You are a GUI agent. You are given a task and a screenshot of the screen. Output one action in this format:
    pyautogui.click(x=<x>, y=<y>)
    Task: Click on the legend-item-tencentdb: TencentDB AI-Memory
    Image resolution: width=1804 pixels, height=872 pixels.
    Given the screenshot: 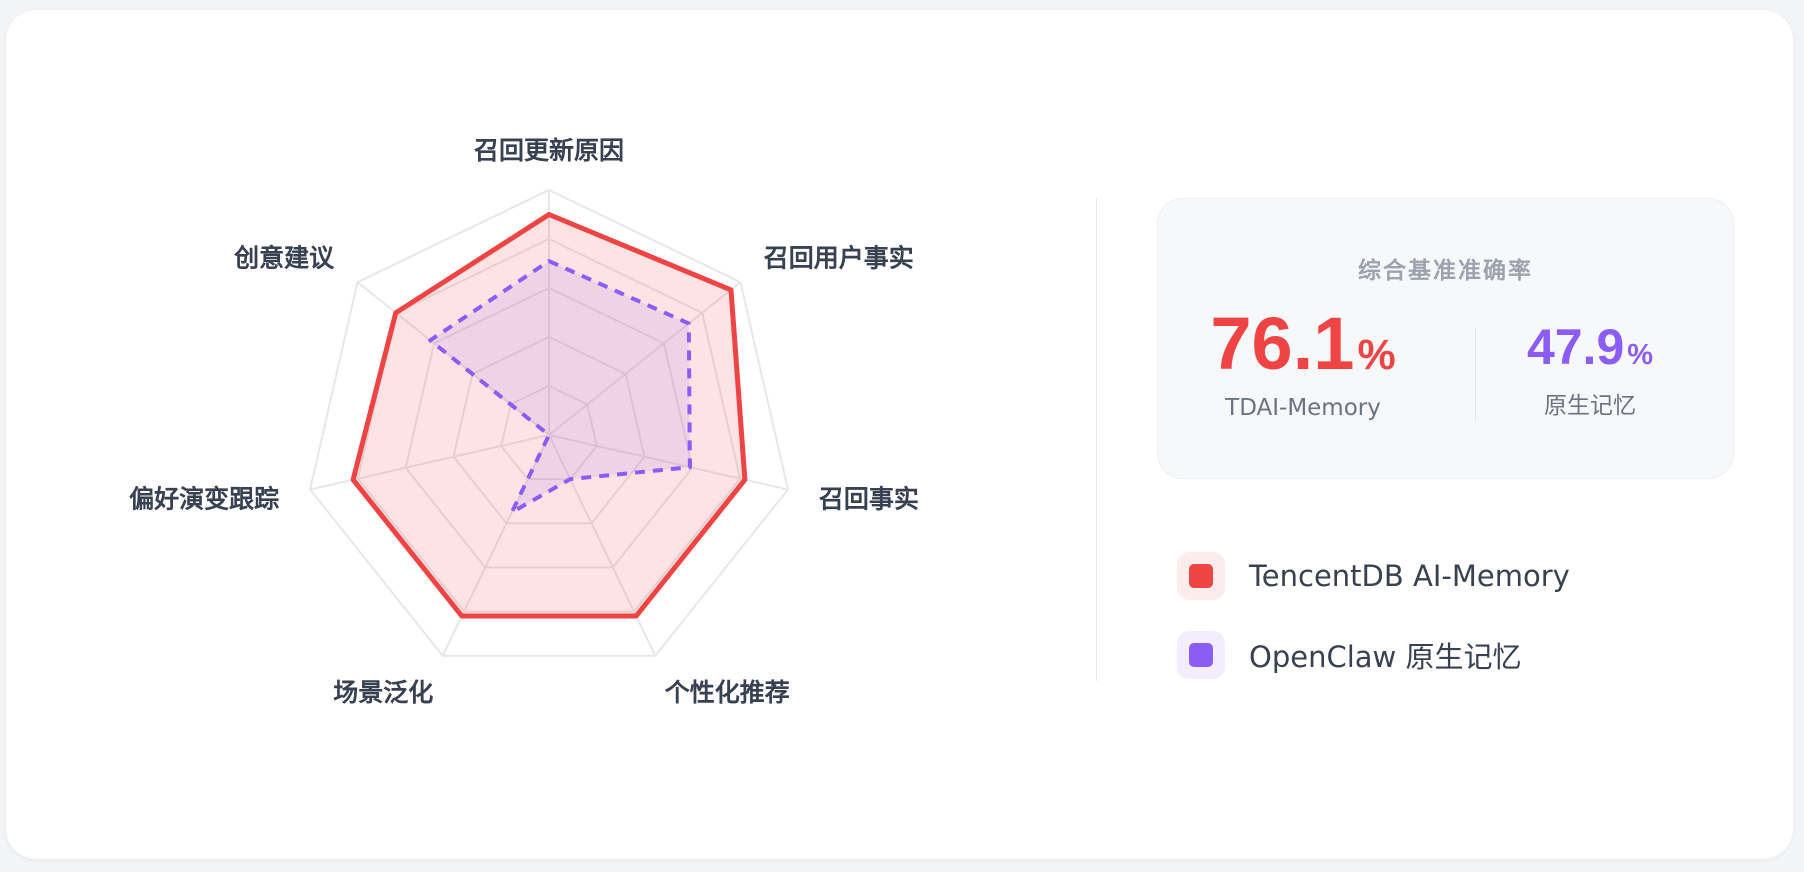 What is the action you would take?
    pyautogui.click(x=1373, y=576)
    